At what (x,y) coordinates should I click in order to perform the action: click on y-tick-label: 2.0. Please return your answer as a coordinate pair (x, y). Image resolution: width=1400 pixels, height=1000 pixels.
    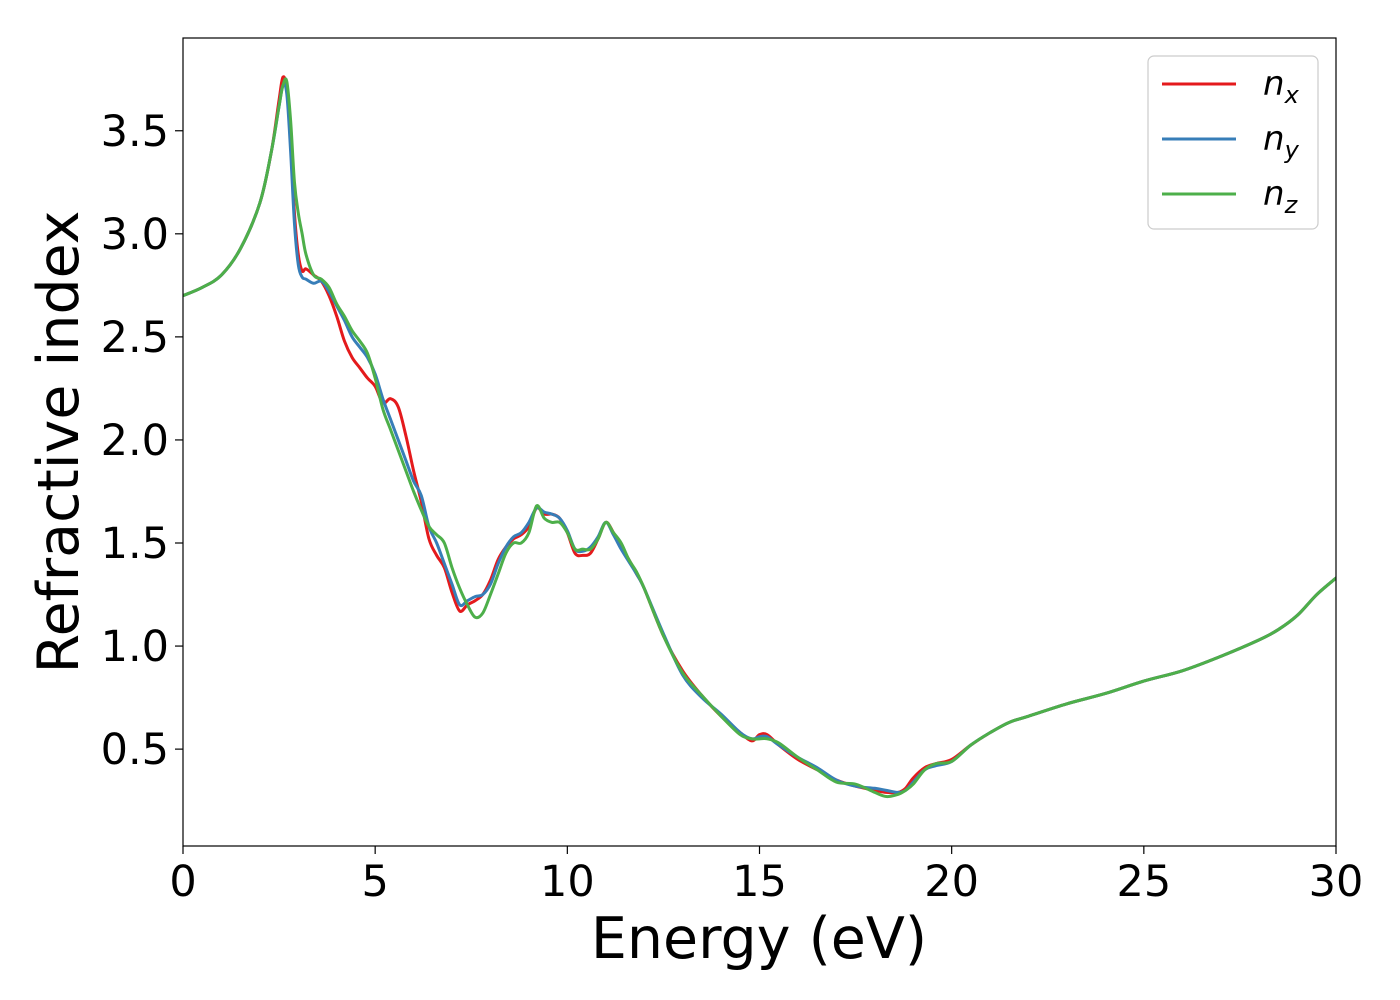
    Looking at the image, I should click on (135, 441).